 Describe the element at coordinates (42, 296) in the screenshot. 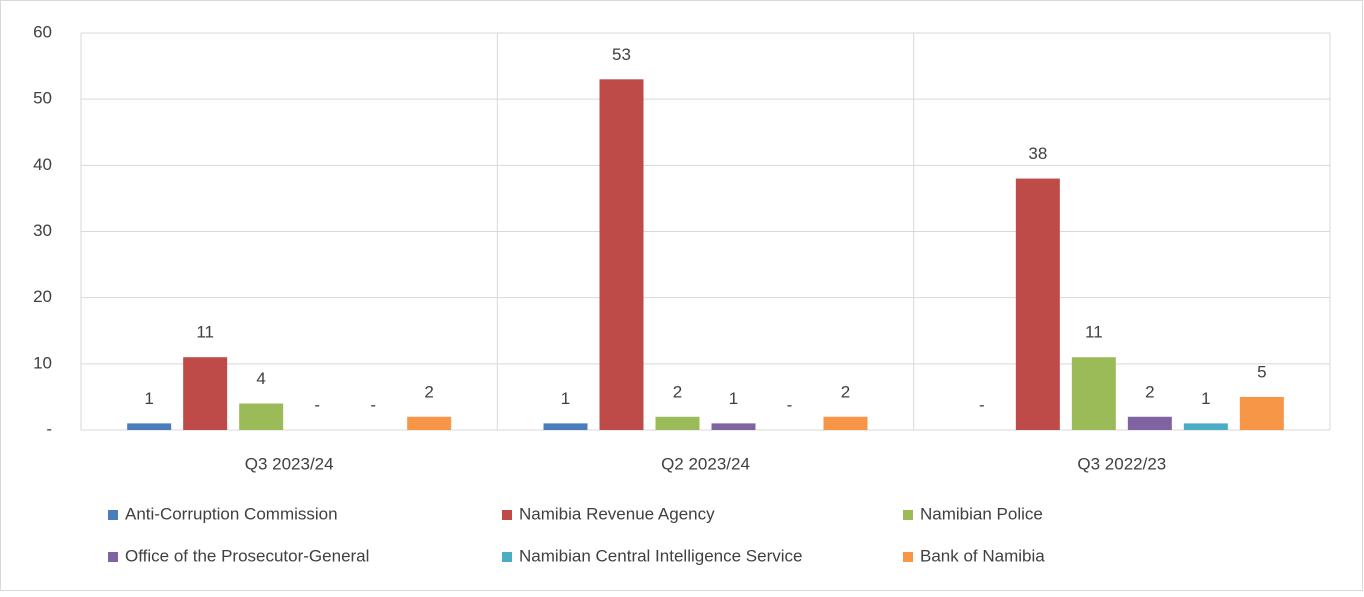

I see `y-tick-label: 20` at that location.